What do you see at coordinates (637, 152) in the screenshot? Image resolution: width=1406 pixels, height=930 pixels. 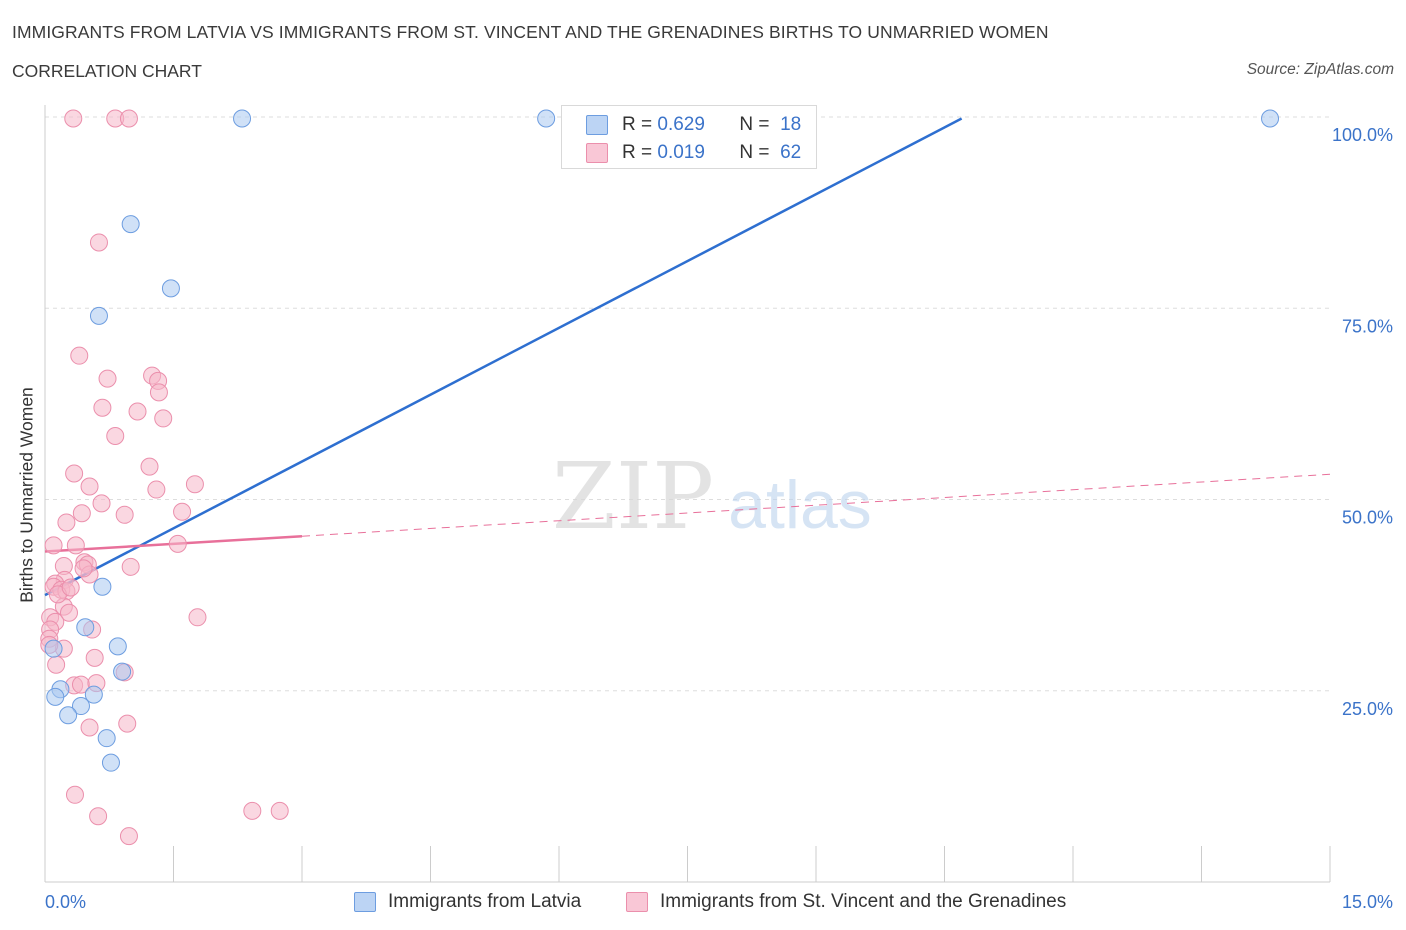 I see `stvincent-r-label: R =` at bounding box center [637, 152].